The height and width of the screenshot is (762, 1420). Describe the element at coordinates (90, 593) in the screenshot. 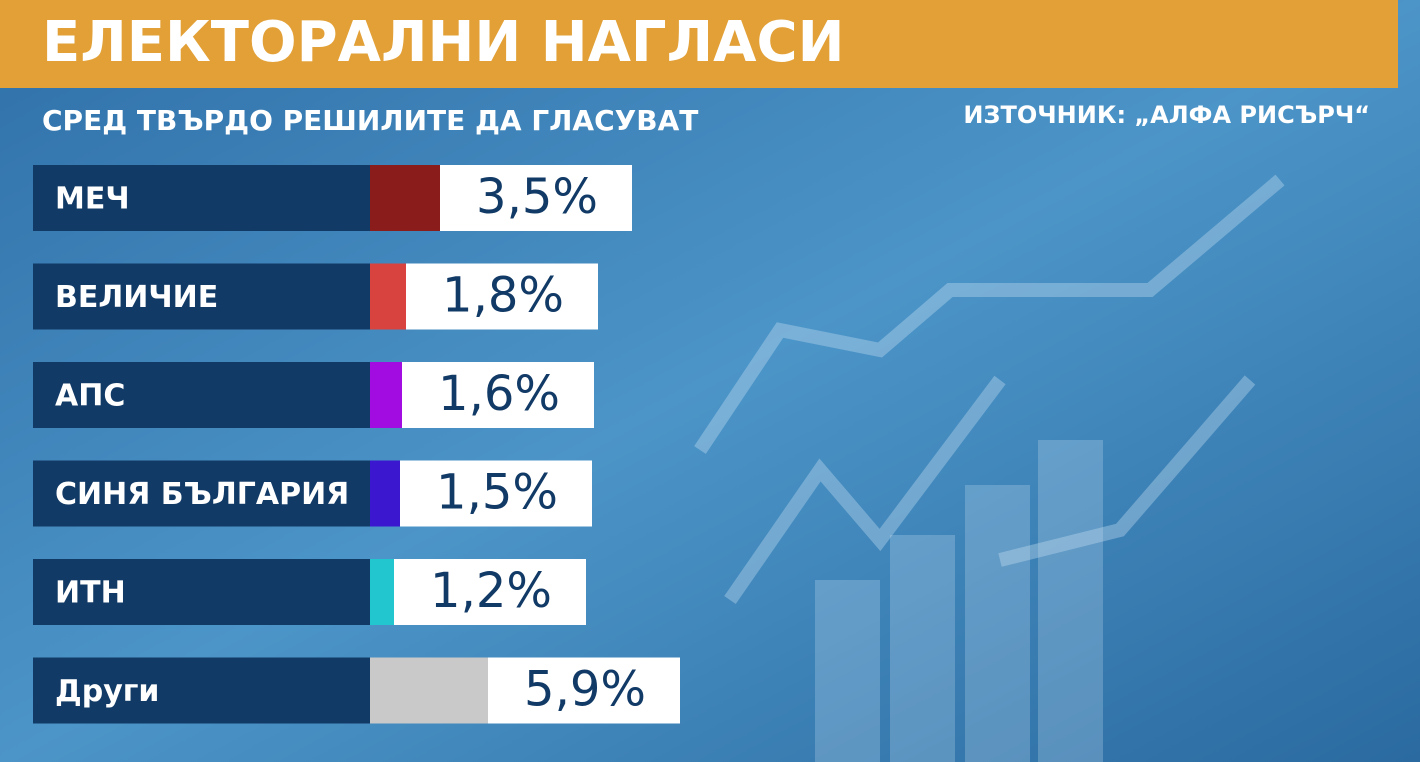

I see `category-label: ИТН` at that location.